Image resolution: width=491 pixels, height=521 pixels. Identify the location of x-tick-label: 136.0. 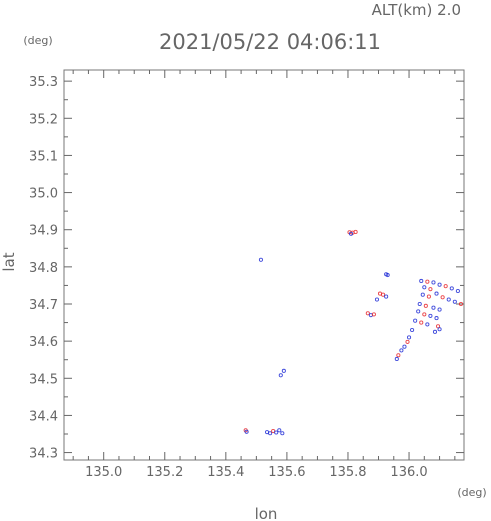
(408, 472).